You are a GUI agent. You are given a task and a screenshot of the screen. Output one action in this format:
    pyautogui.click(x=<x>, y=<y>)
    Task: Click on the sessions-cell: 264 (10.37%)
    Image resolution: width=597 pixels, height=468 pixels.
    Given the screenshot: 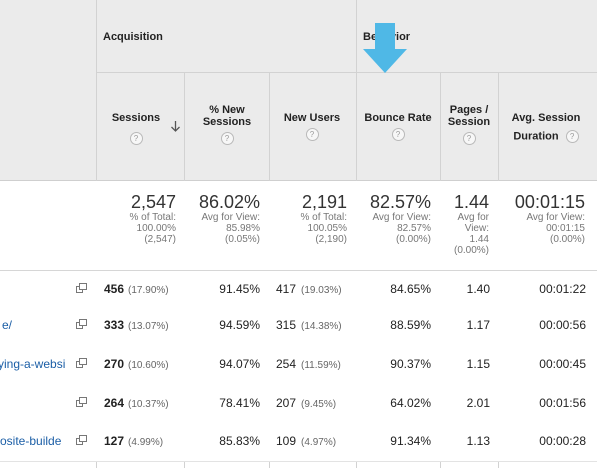 What is the action you would take?
    pyautogui.click(x=136, y=403)
    